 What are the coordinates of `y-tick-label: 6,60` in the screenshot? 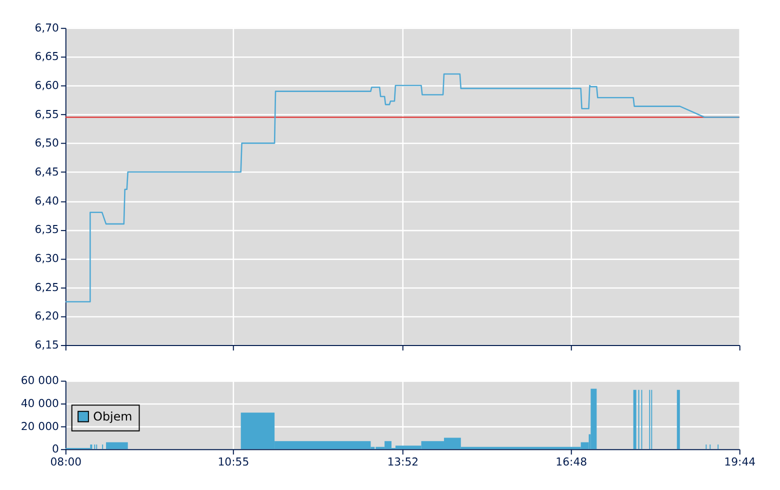 It's located at (47, 85).